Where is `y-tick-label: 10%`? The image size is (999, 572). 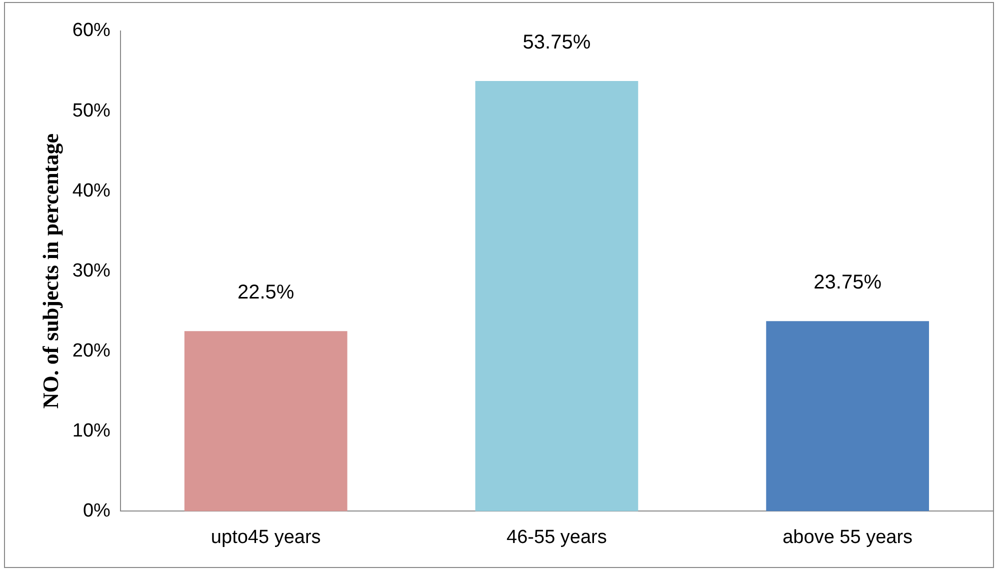 y-tick-label: 10% is located at coordinates (91, 431).